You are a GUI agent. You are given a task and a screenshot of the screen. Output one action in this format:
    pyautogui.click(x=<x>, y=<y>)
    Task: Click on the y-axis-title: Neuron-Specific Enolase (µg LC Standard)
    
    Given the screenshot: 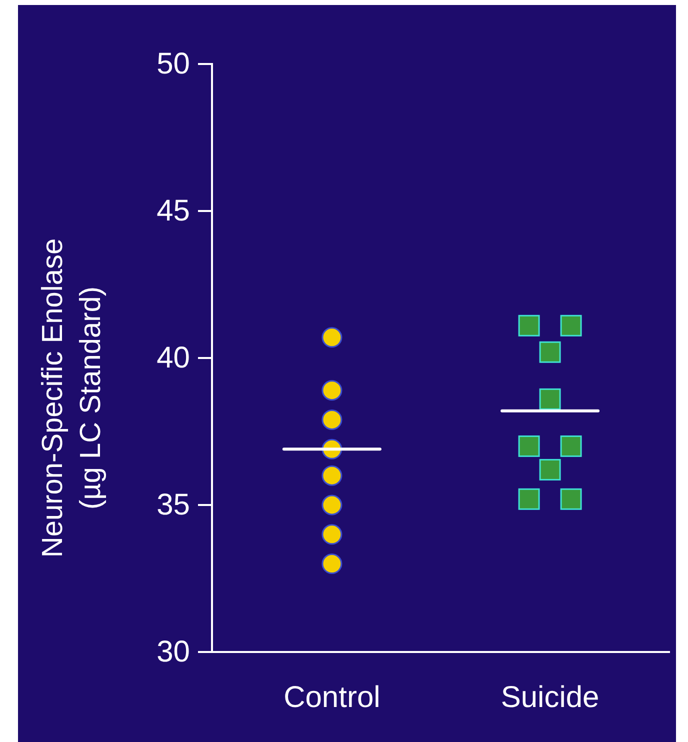 What is the action you would take?
    pyautogui.click(x=72, y=398)
    